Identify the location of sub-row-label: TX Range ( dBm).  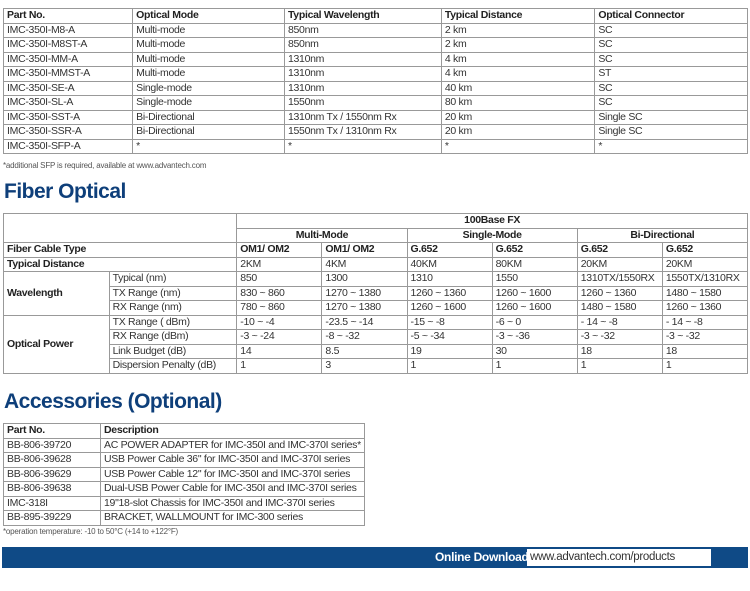
(173, 322).